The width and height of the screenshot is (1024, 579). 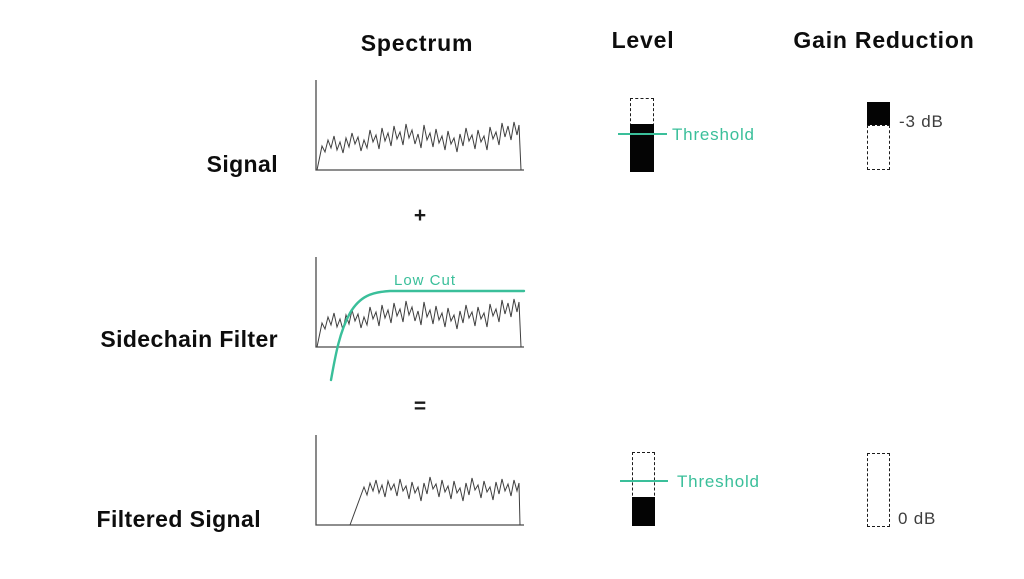 I want to click on sidechain-spectrum-axes, so click(x=419, y=302).